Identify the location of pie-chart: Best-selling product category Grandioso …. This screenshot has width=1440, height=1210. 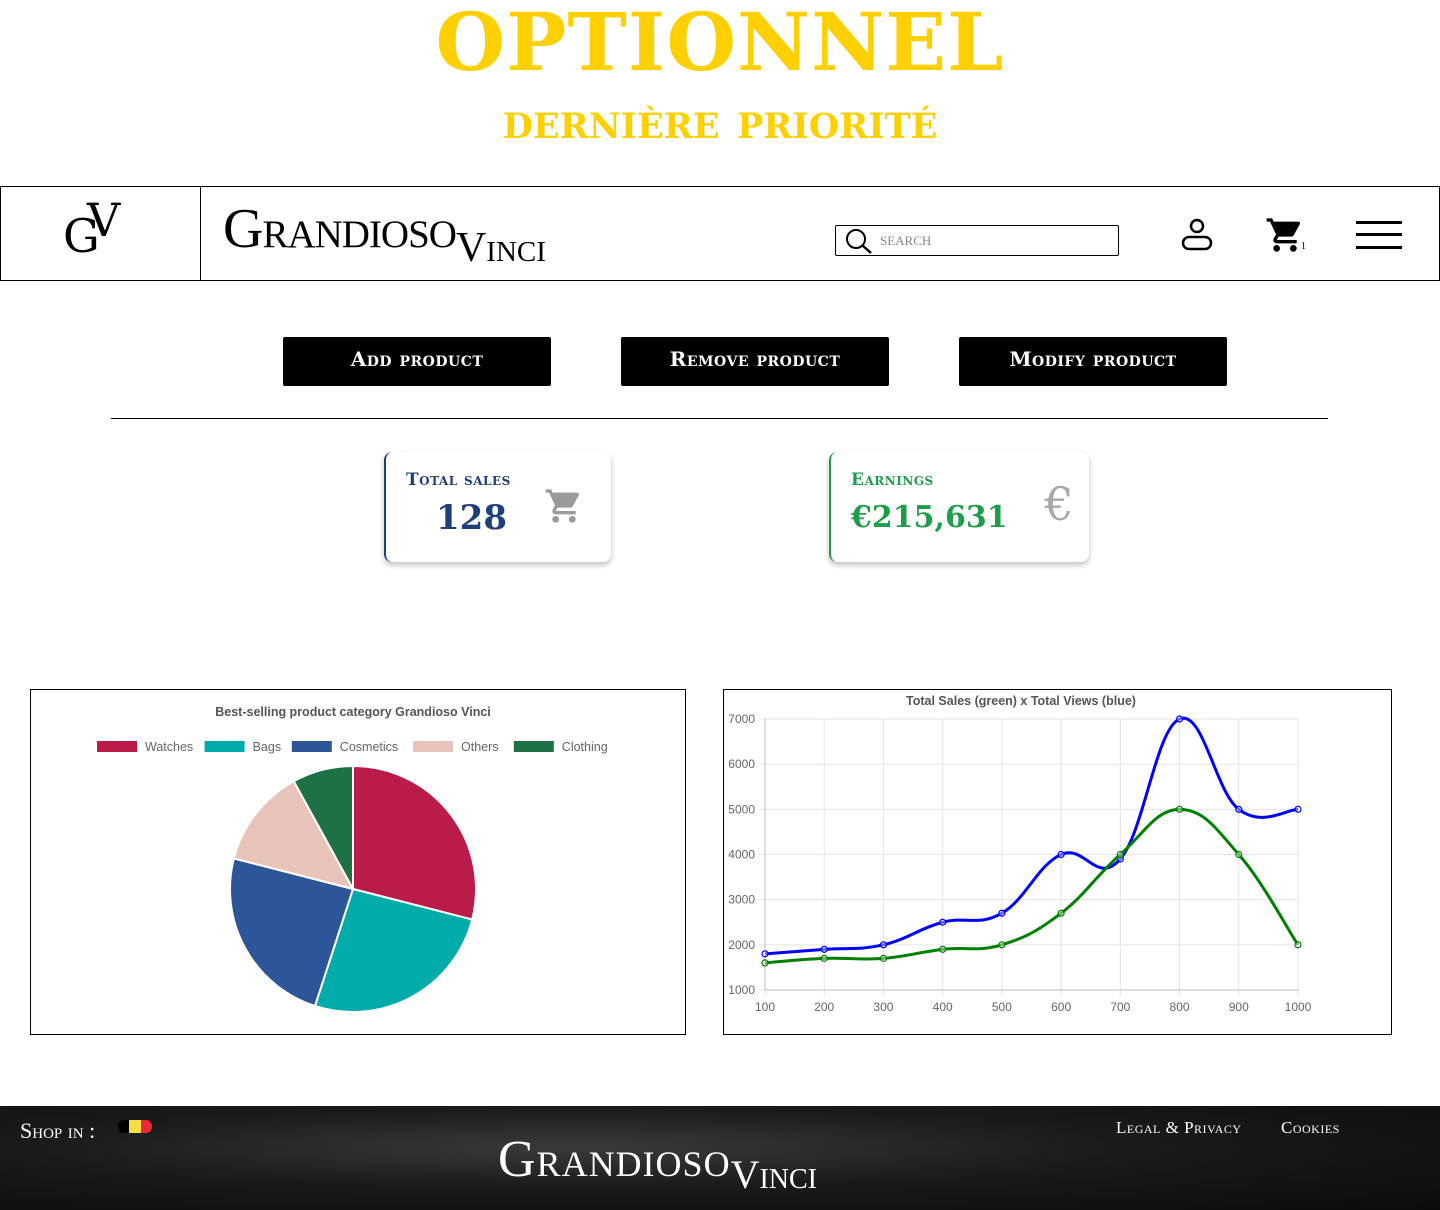
(352, 859).